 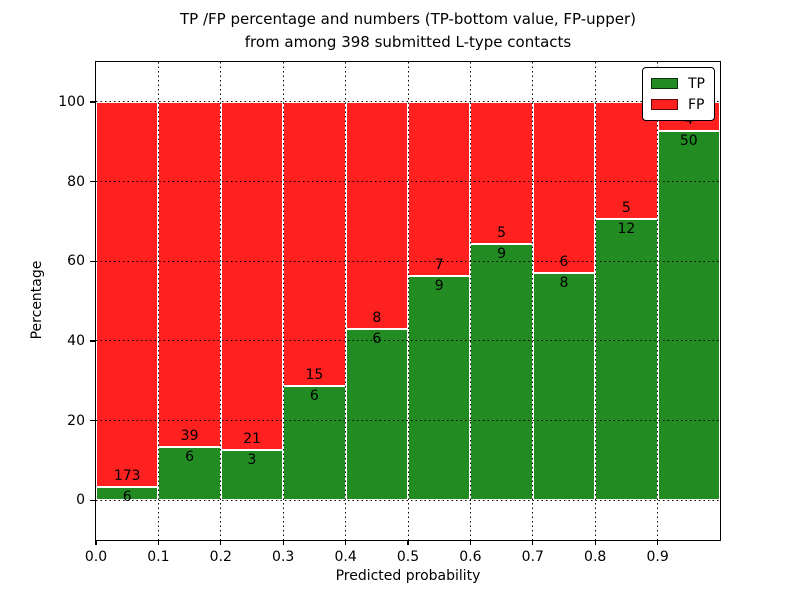 I want to click on y-tick-label: 40, so click(x=76, y=340).